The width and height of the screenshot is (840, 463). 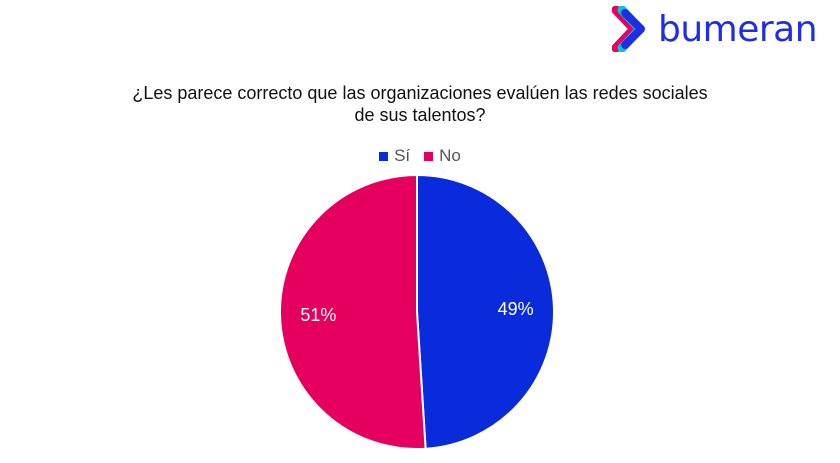 I want to click on legend: Sí No, so click(x=420, y=156).